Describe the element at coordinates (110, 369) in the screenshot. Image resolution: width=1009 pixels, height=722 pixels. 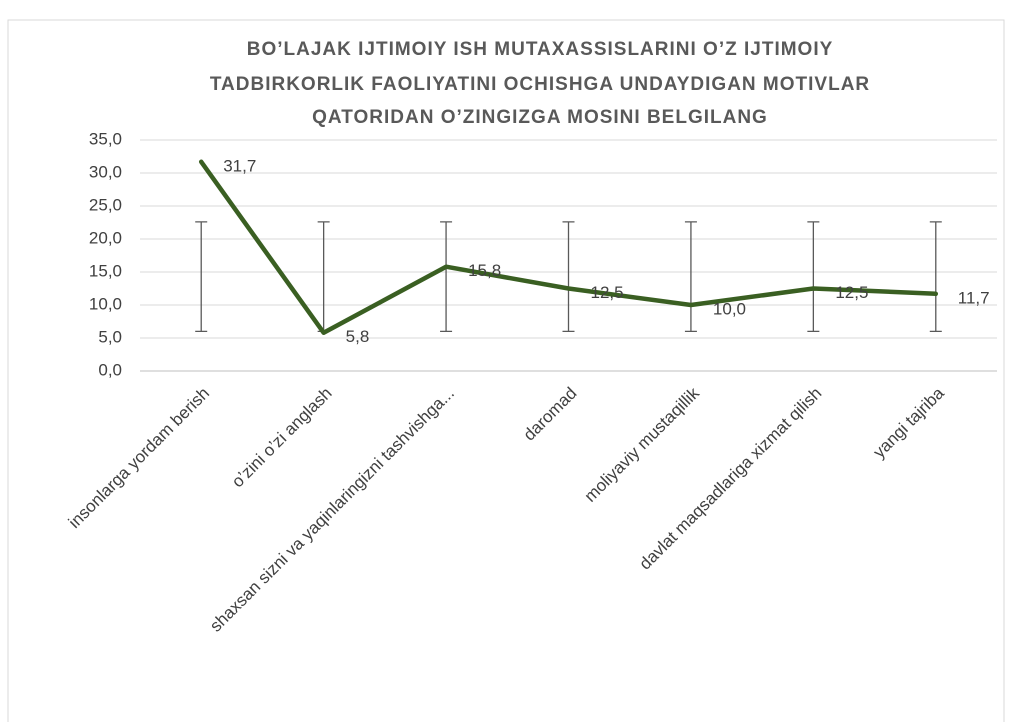
I see `y-tick-label: 0,0` at that location.